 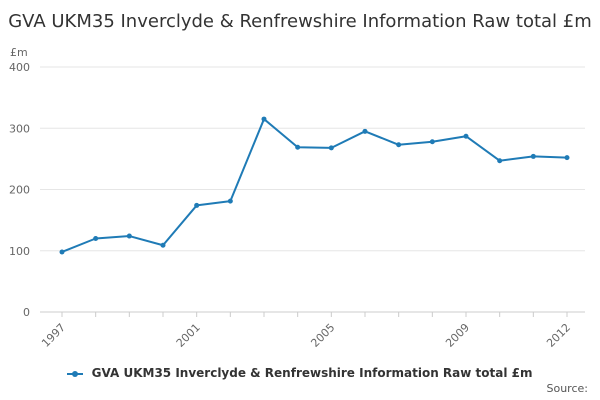 What do you see at coordinates (53, 335) in the screenshot?
I see `x-tick-label: 1997` at bounding box center [53, 335].